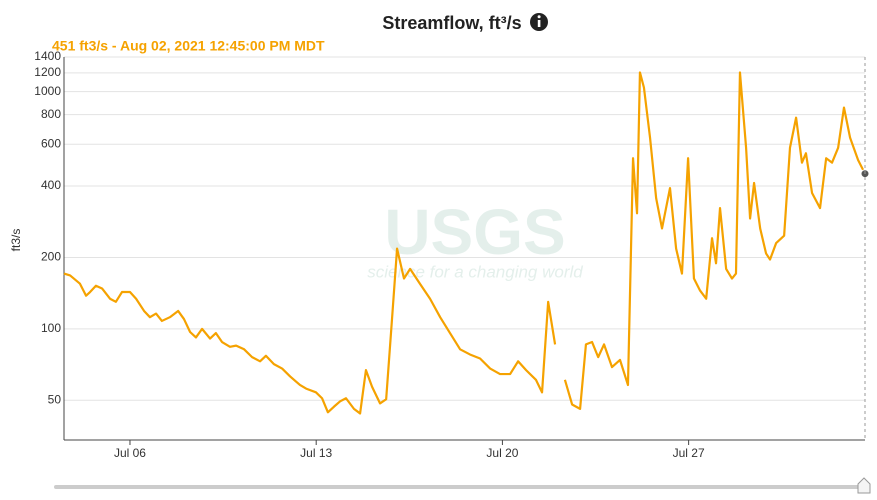 Image resolution: width=877 pixels, height=500 pixels. Describe the element at coordinates (51, 114) in the screenshot. I see `y-tick-label: 800` at that location.